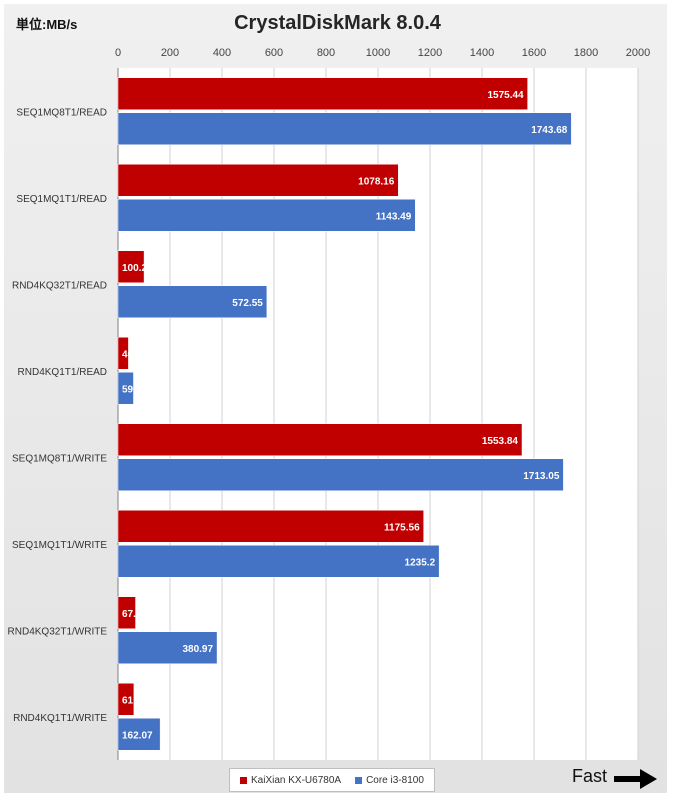 Image resolution: width=675 pixels, height=800 pixels. Describe the element at coordinates (61, 112) in the screenshot. I see `category-label-0: SEQ1MQ8T1/READ` at that location.